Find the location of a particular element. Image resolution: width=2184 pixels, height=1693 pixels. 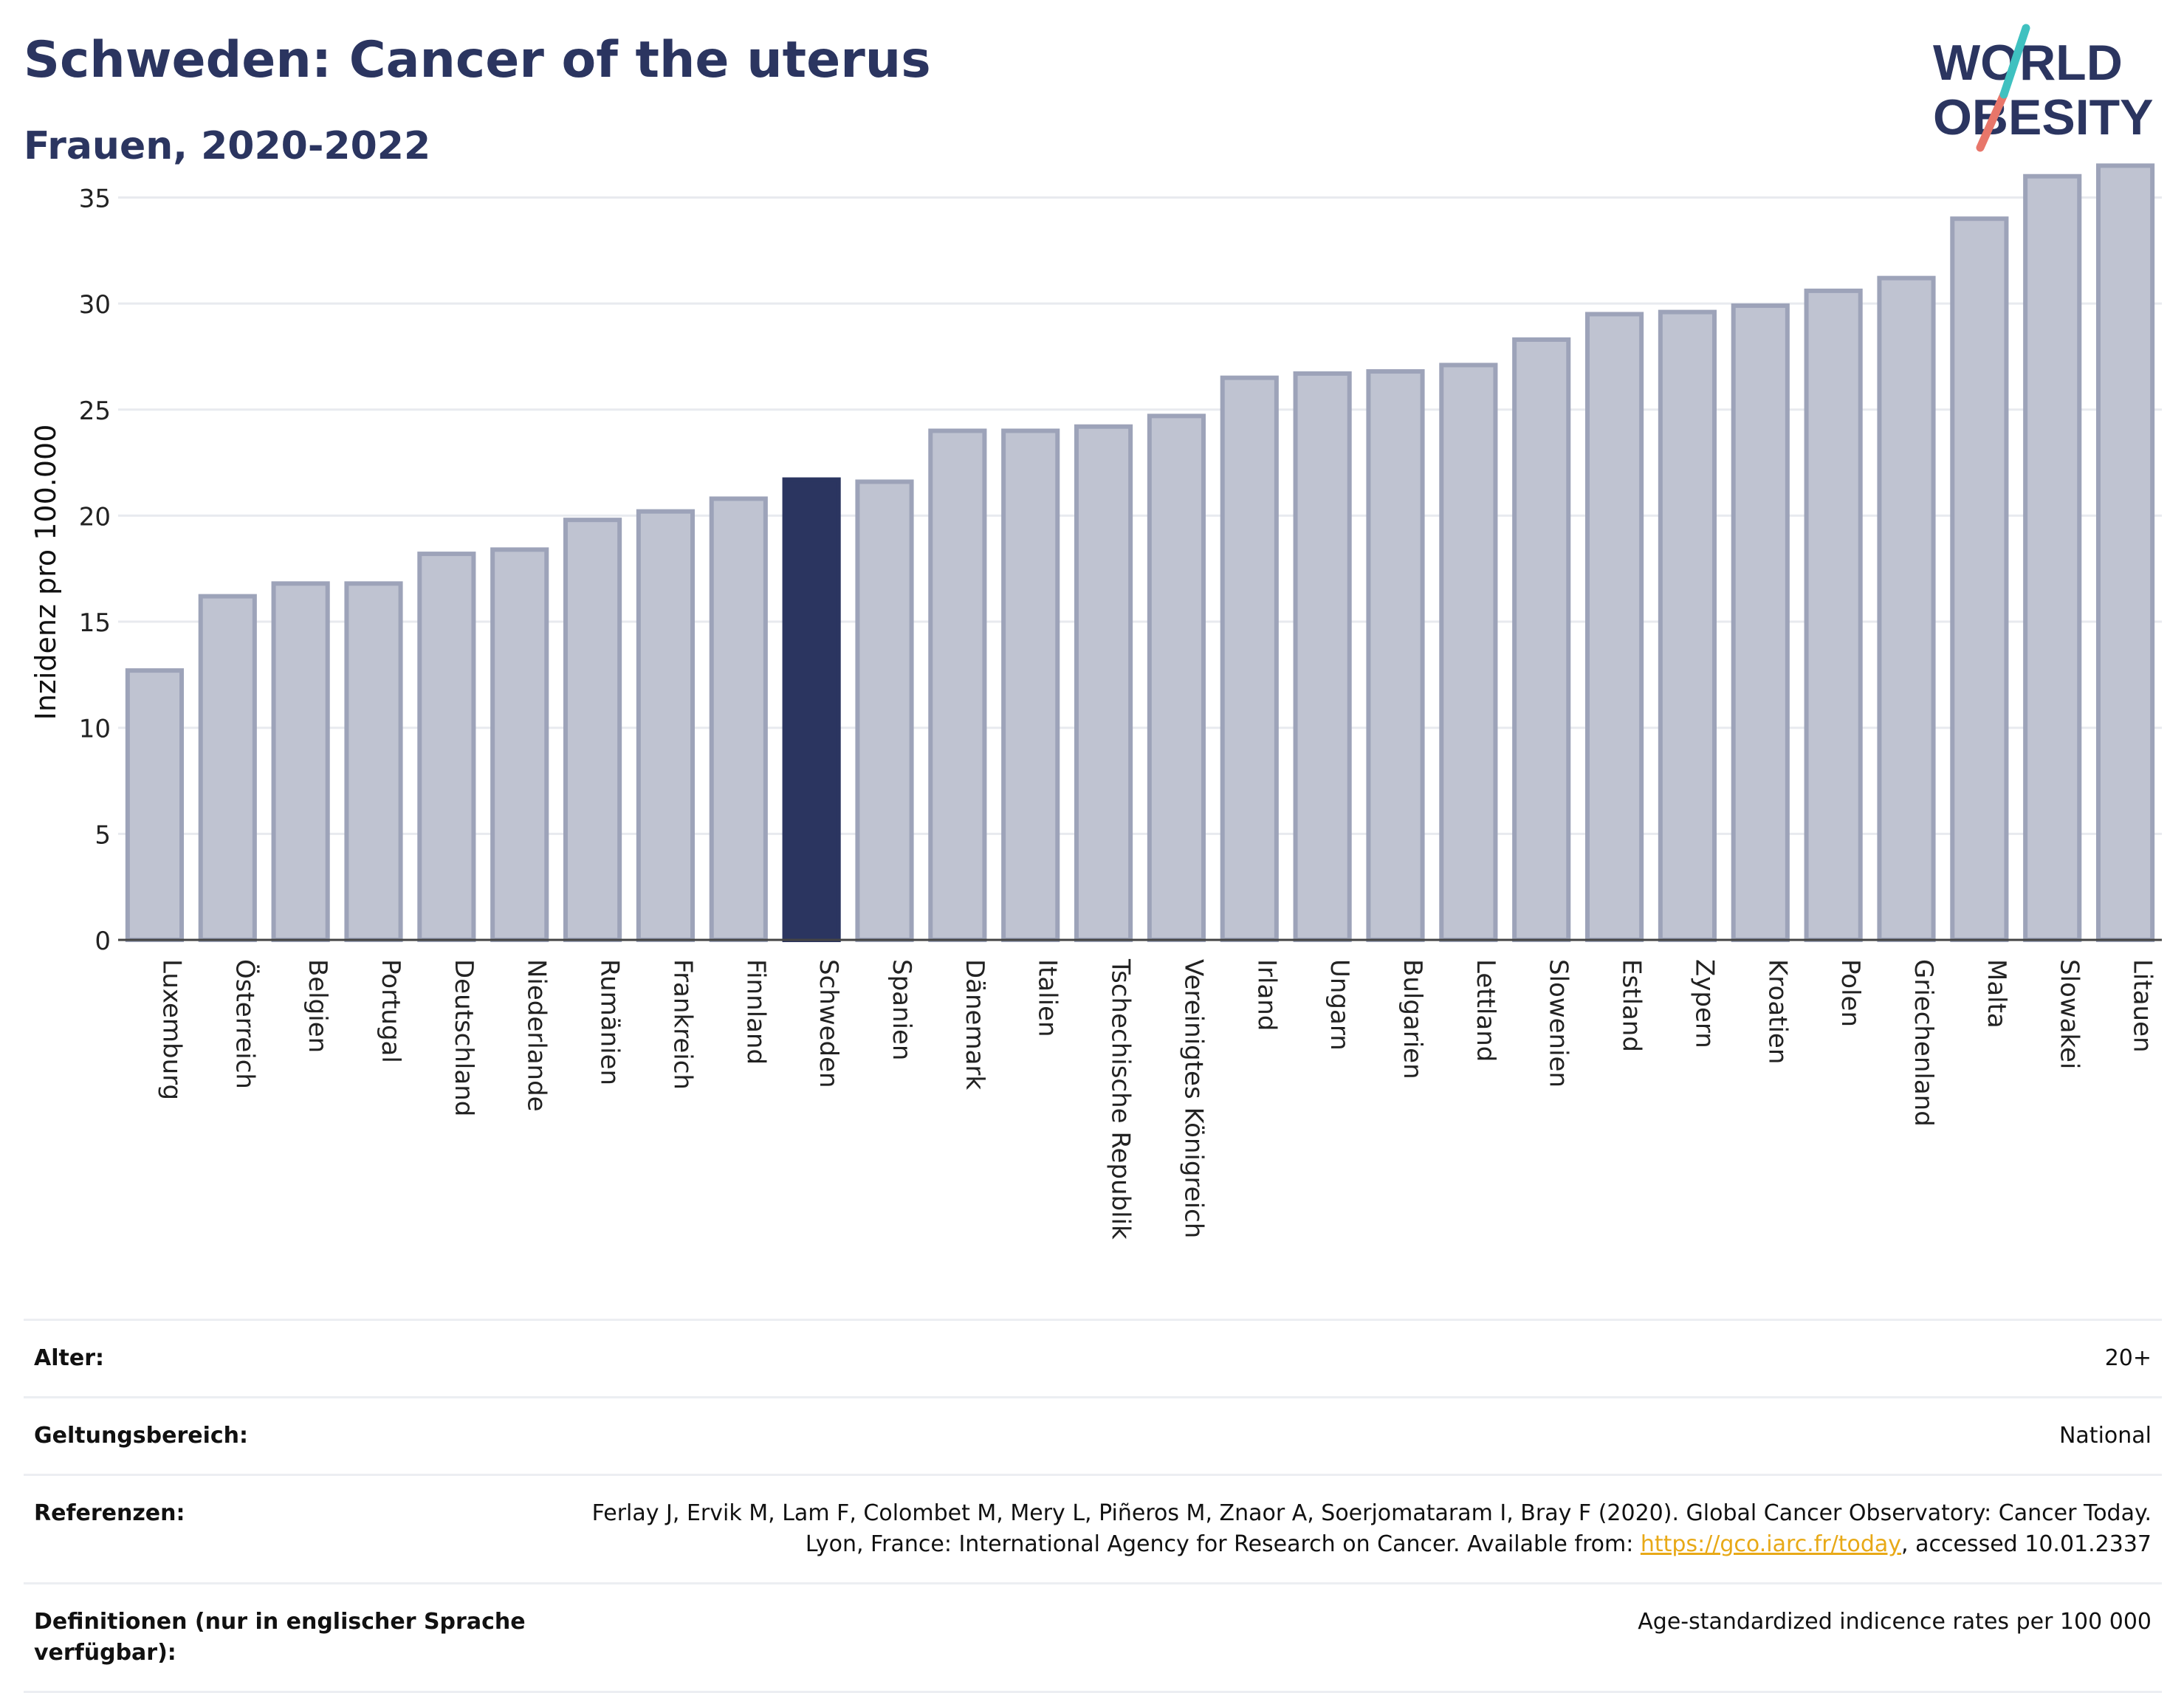

info-row-scope: Geltungsbereich: National is located at coordinates (1093, 1435).